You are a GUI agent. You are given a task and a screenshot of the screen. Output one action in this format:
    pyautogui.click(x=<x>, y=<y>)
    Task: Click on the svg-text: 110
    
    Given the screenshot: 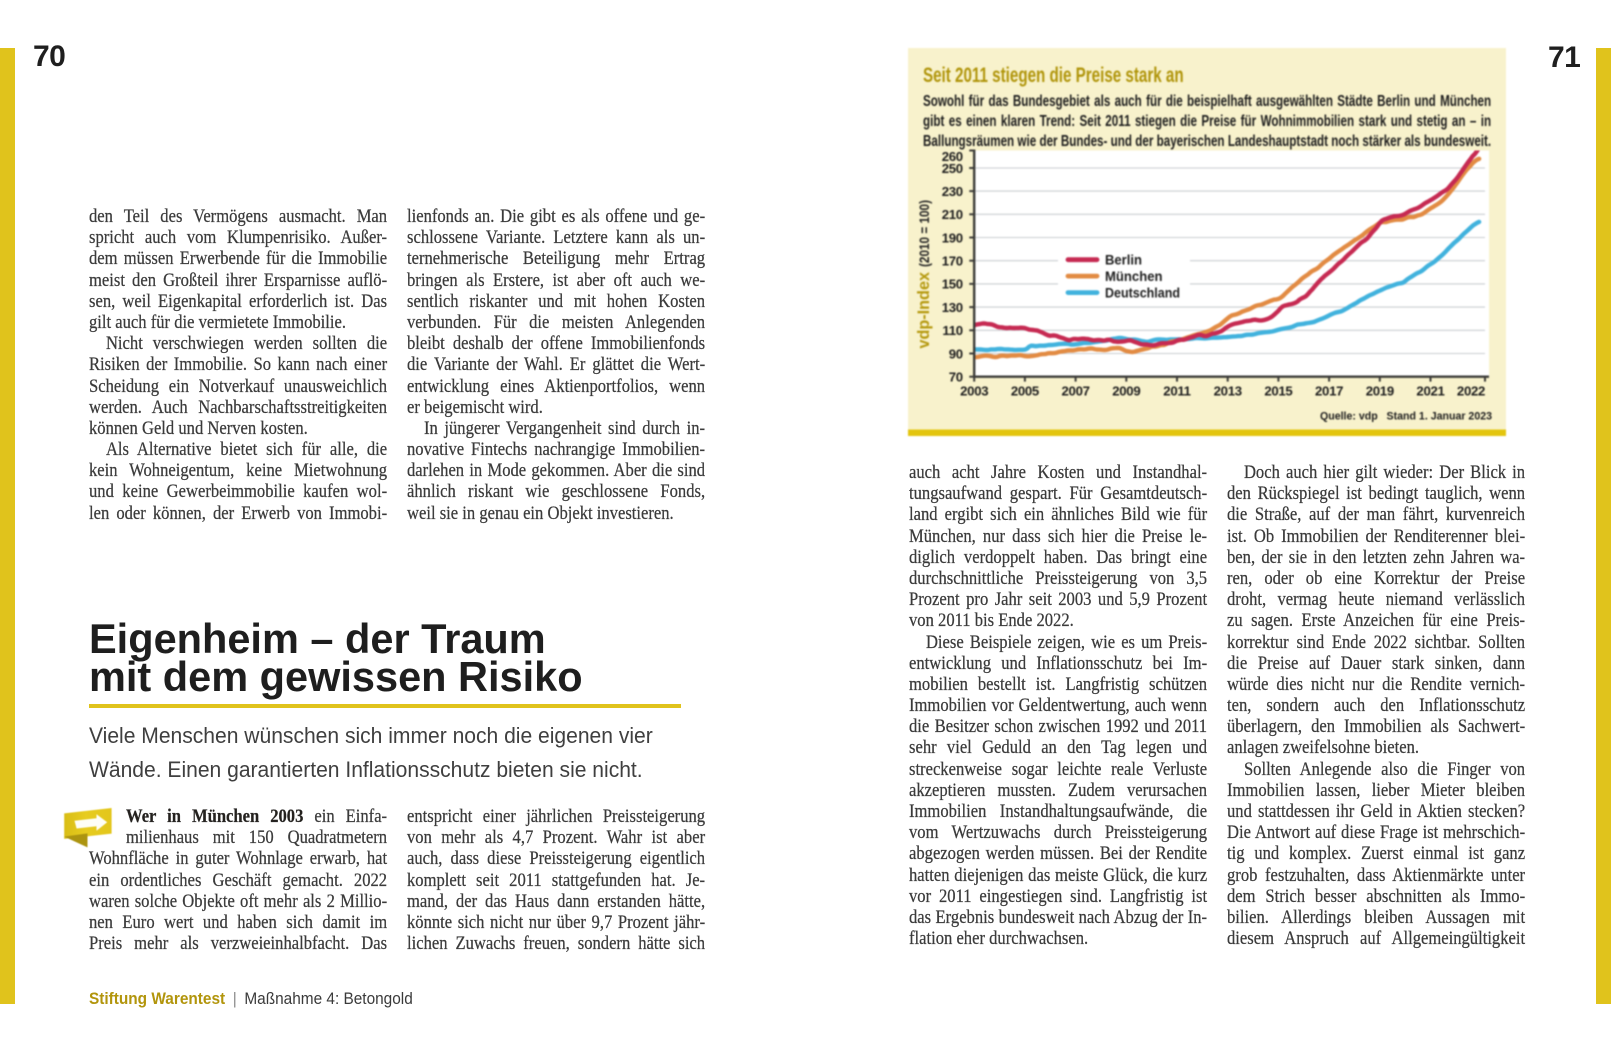 What is the action you would take?
    pyautogui.click(x=952, y=330)
    